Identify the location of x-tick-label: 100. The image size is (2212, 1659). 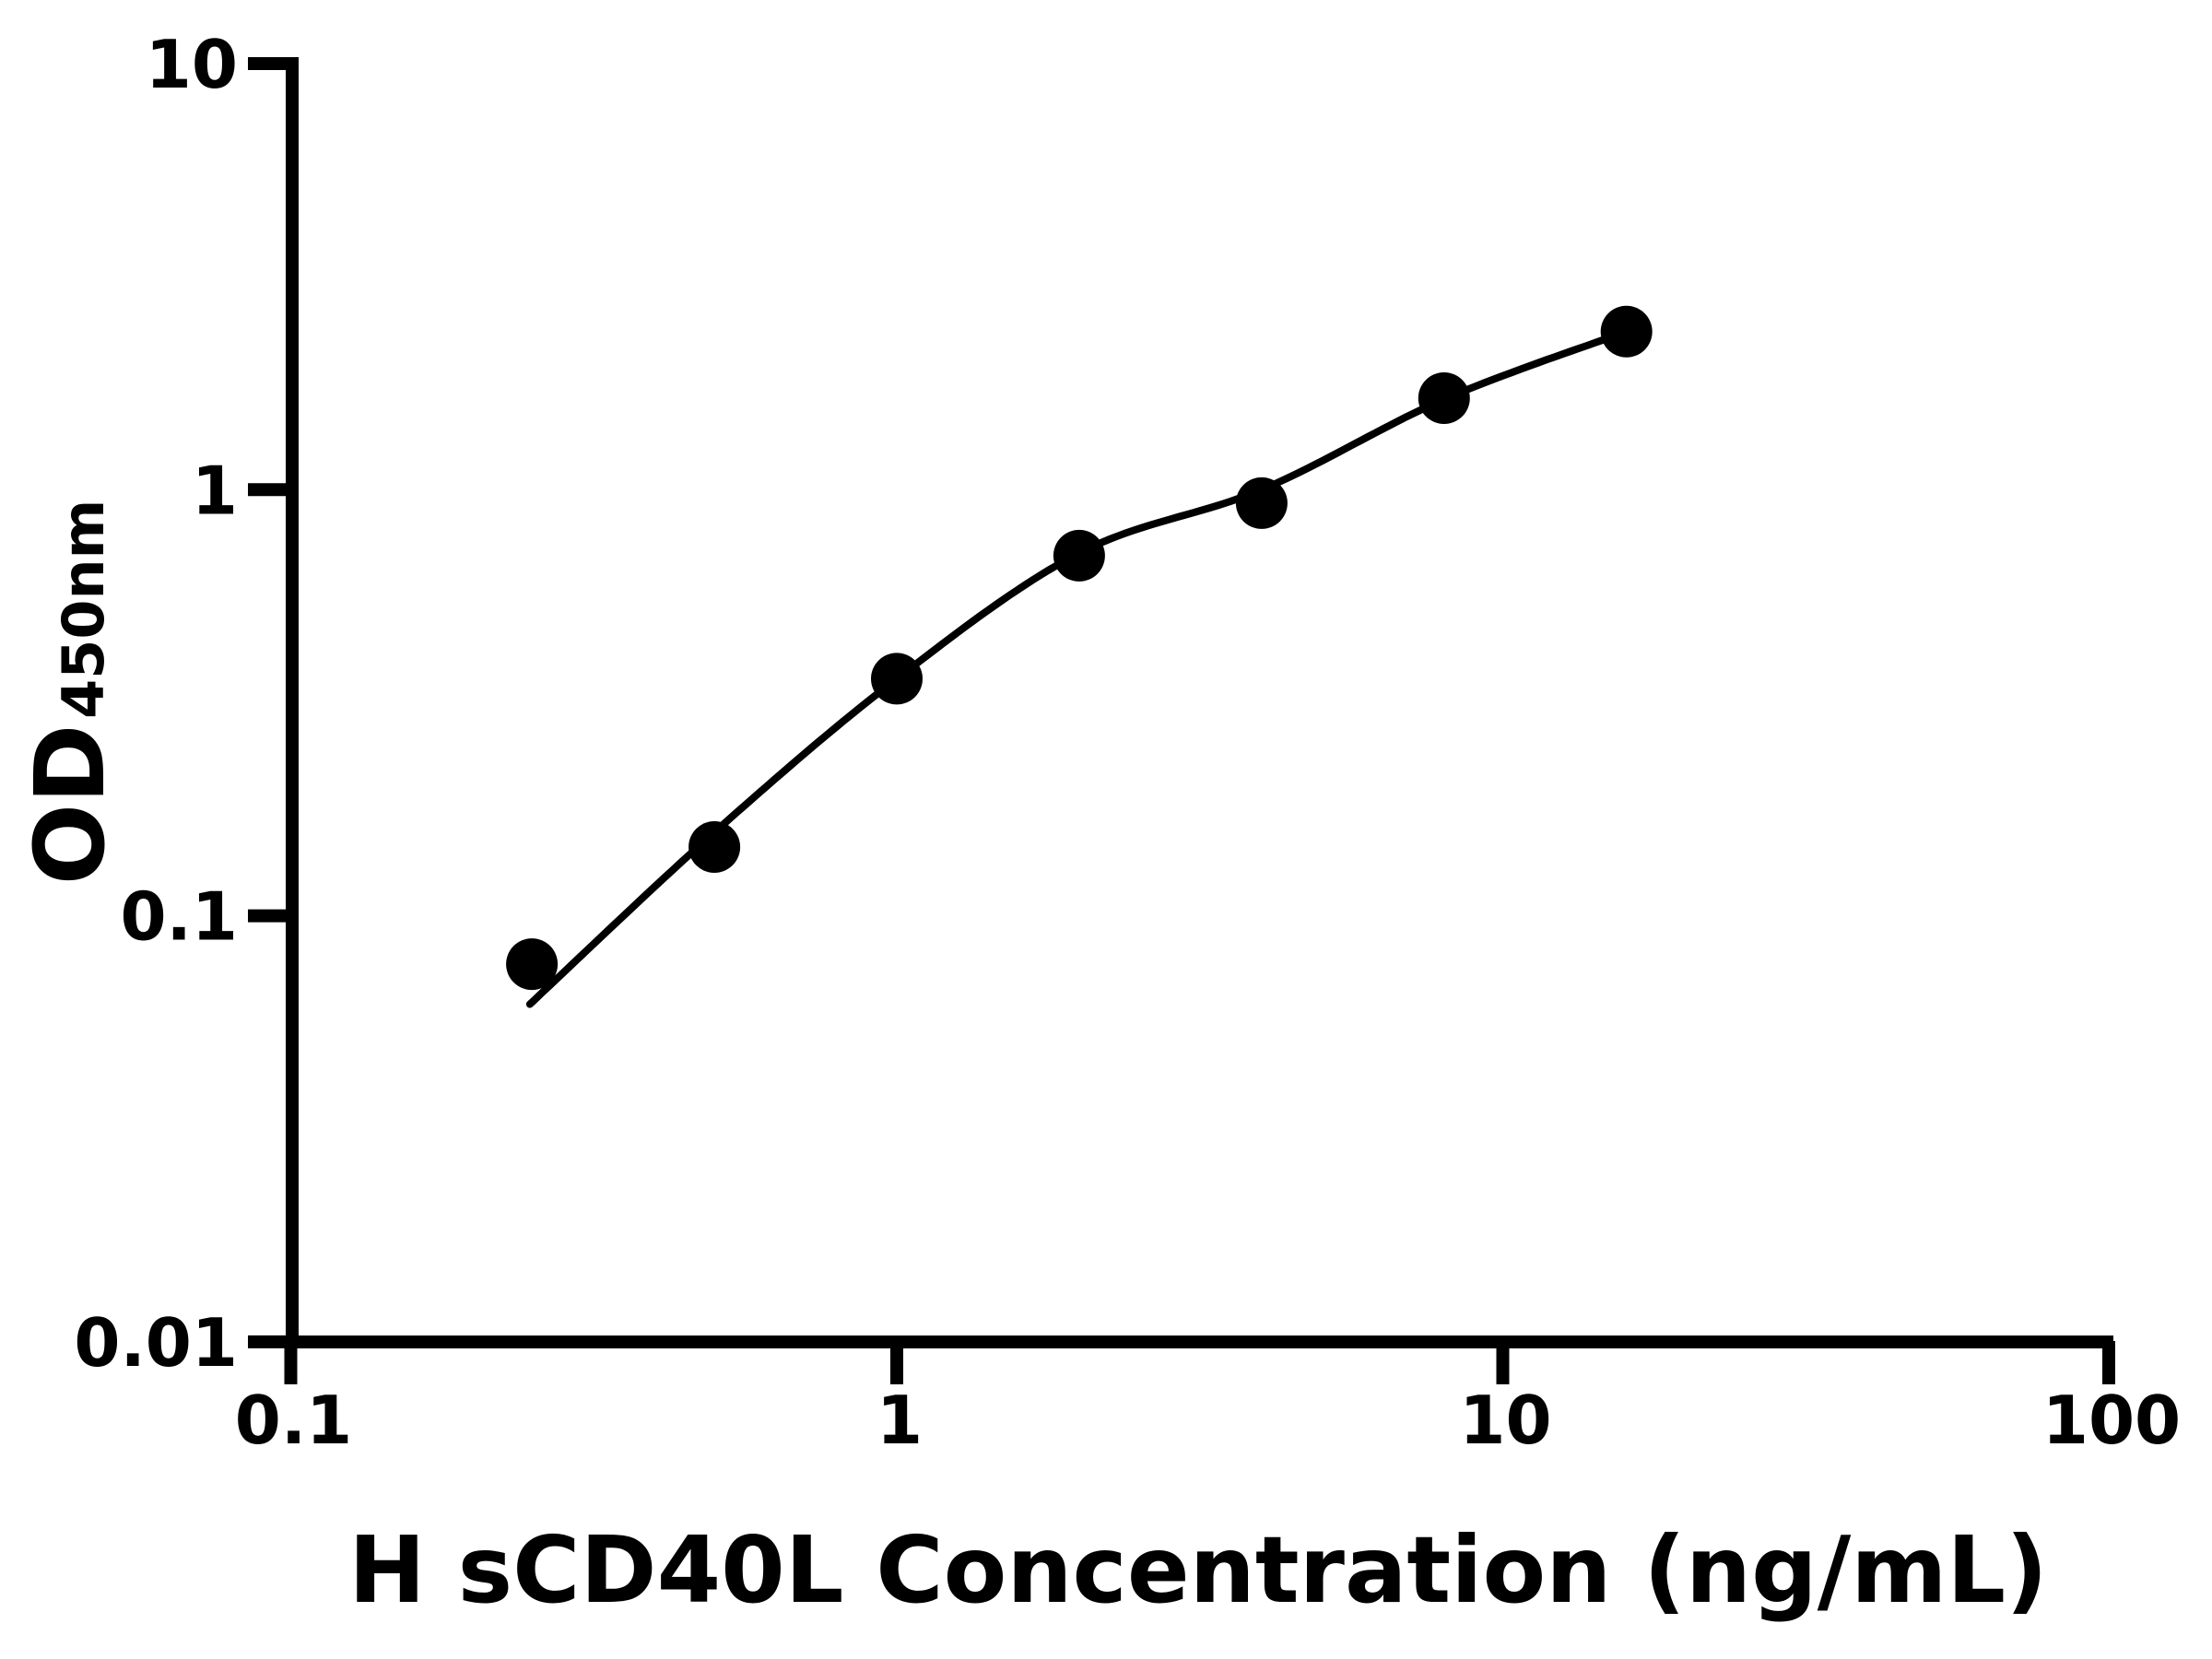
(2111, 1420).